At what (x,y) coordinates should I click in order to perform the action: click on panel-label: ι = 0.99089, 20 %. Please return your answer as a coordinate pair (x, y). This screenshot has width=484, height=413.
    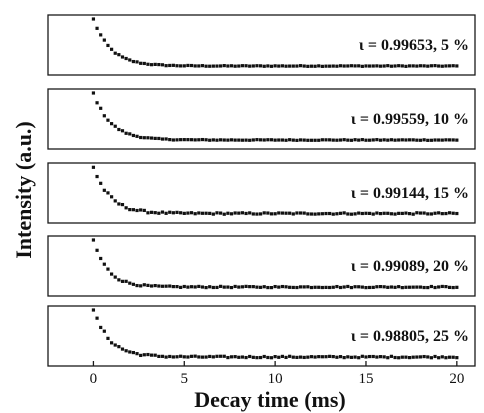
    Looking at the image, I should click on (410, 266).